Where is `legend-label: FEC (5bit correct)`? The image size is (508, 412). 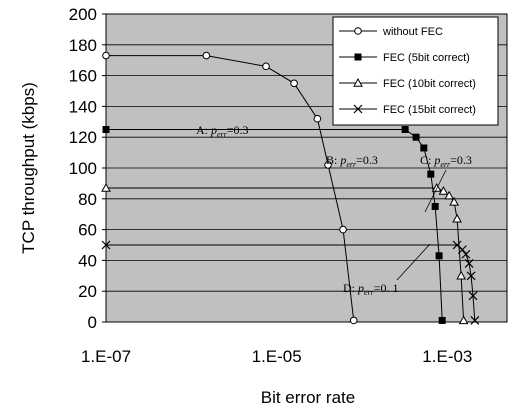 legend-label: FEC (5bit correct) is located at coordinates (426, 58).